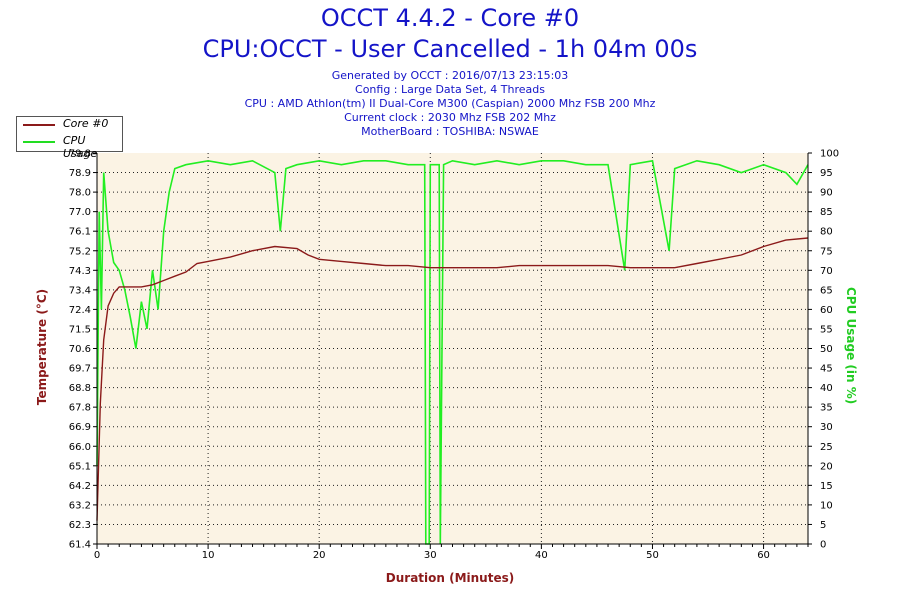  I want to click on y-left-tick-label: 78.9, so click(80, 173).